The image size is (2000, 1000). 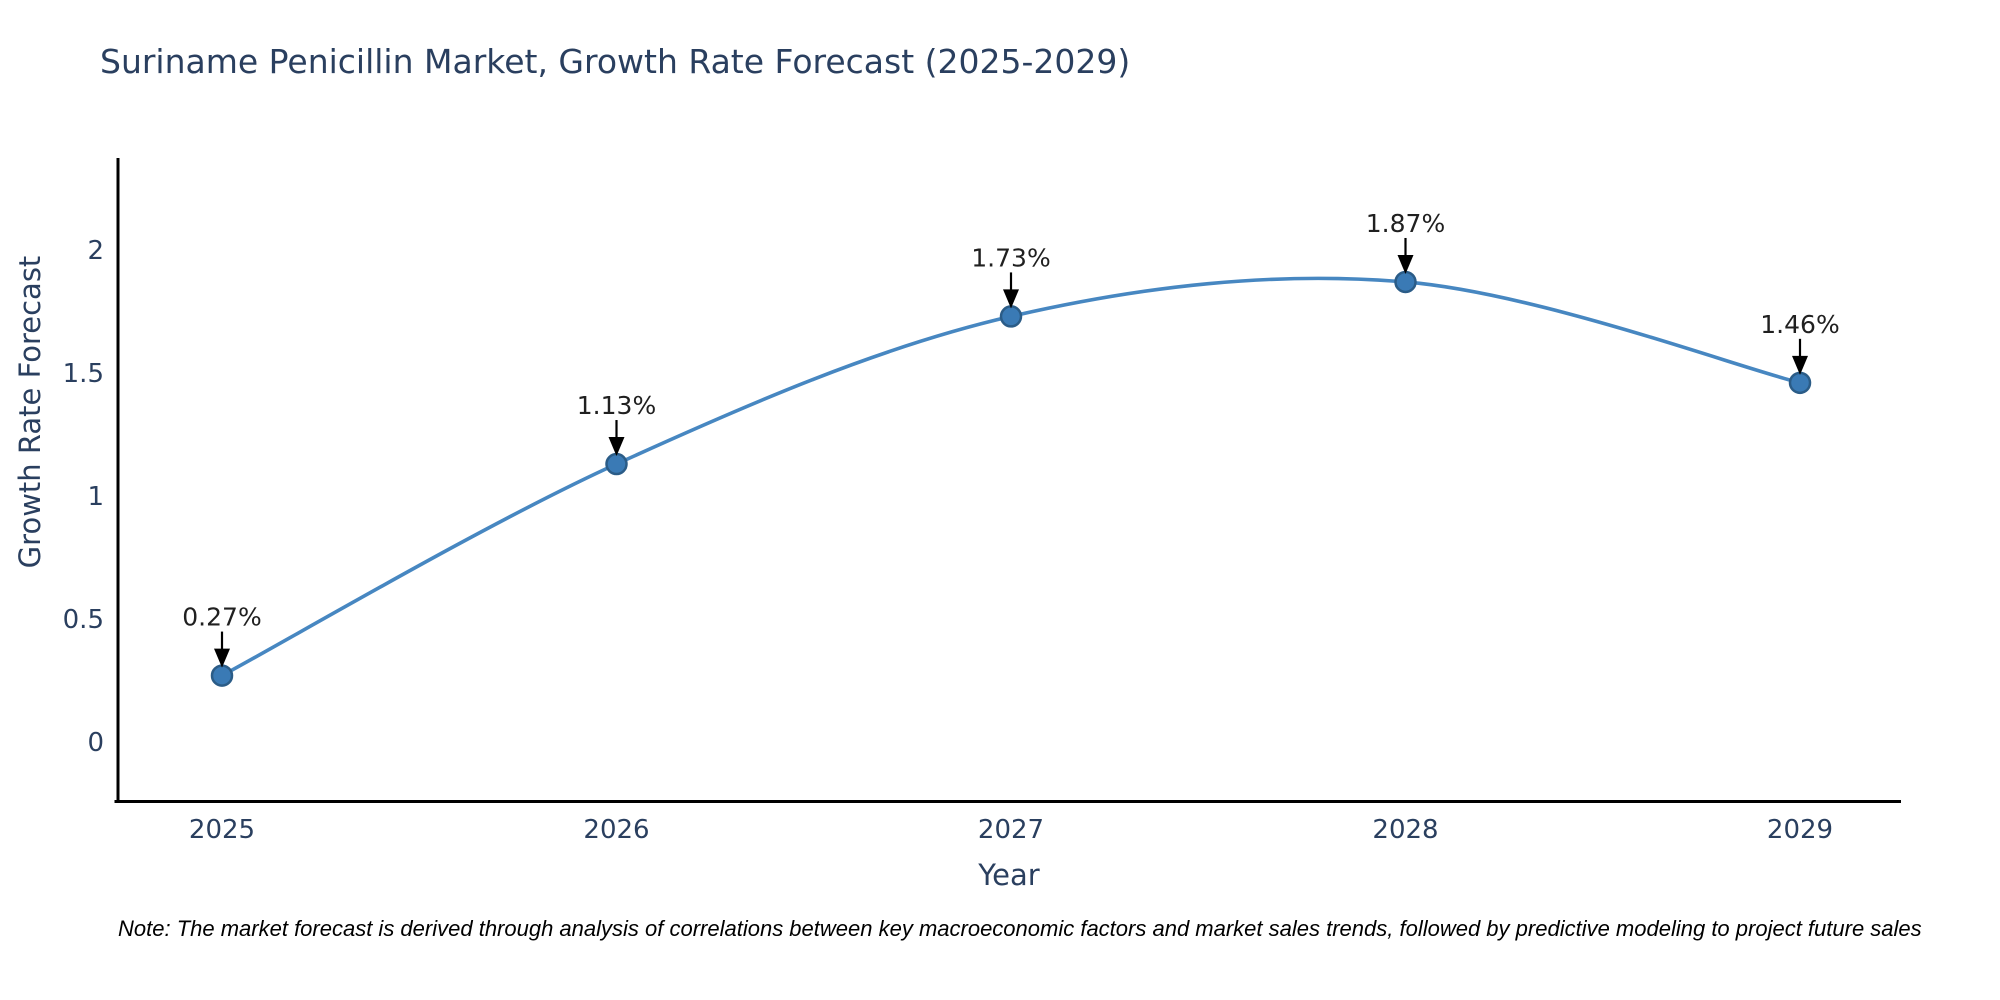 What do you see at coordinates (95, 743) in the screenshot?
I see `y-tick-label: 0` at bounding box center [95, 743].